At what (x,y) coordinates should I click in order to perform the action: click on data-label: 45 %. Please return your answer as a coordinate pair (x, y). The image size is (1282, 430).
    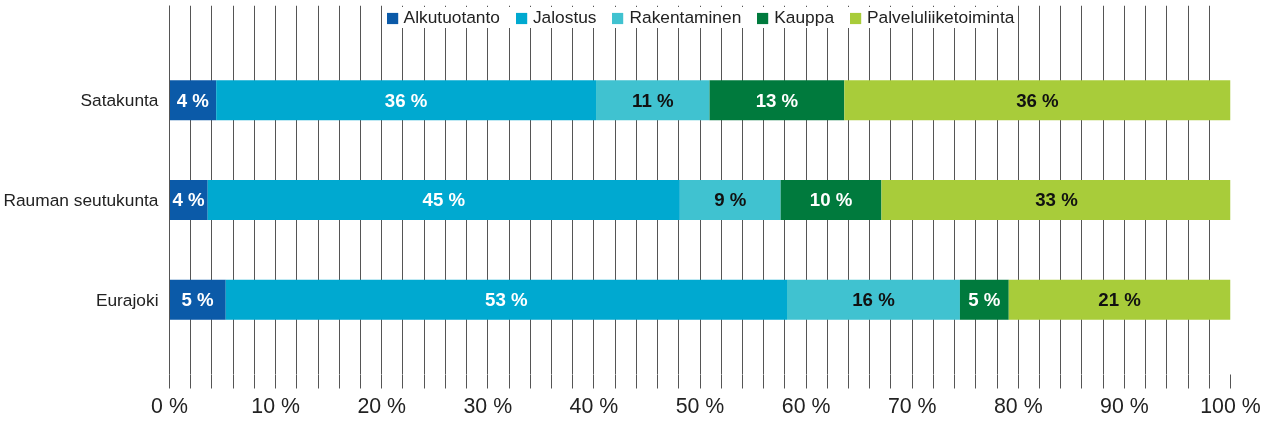
    Looking at the image, I should click on (444, 200).